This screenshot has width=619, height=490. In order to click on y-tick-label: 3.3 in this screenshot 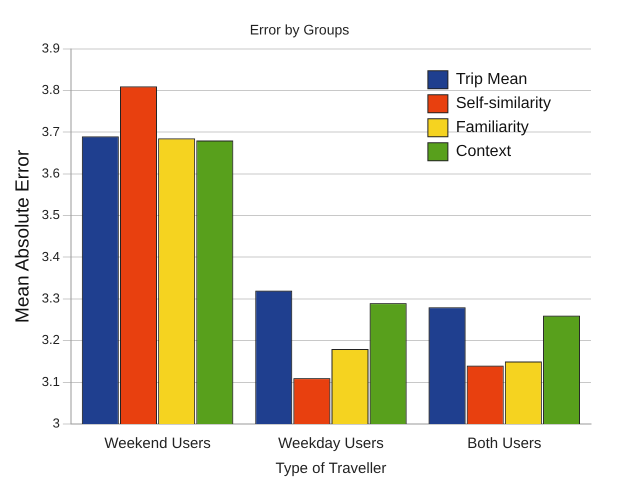, I will do `click(51, 298)`.